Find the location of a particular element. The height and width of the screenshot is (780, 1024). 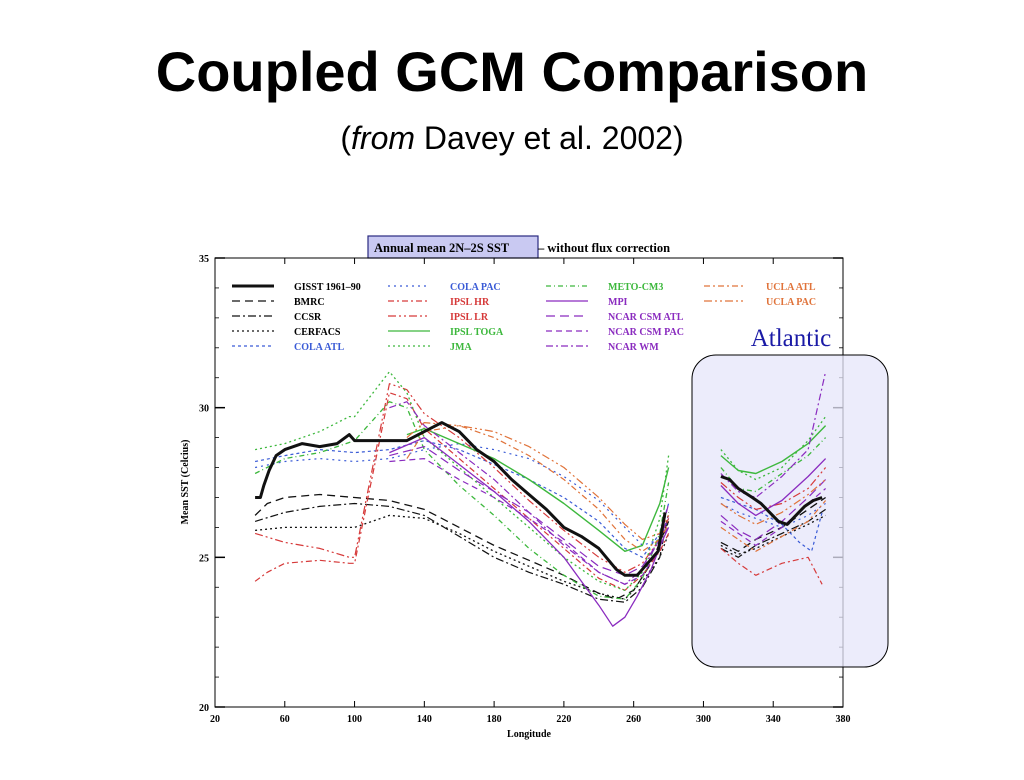

series-line-ucla-pac-atlantic is located at coordinates (773, 502).